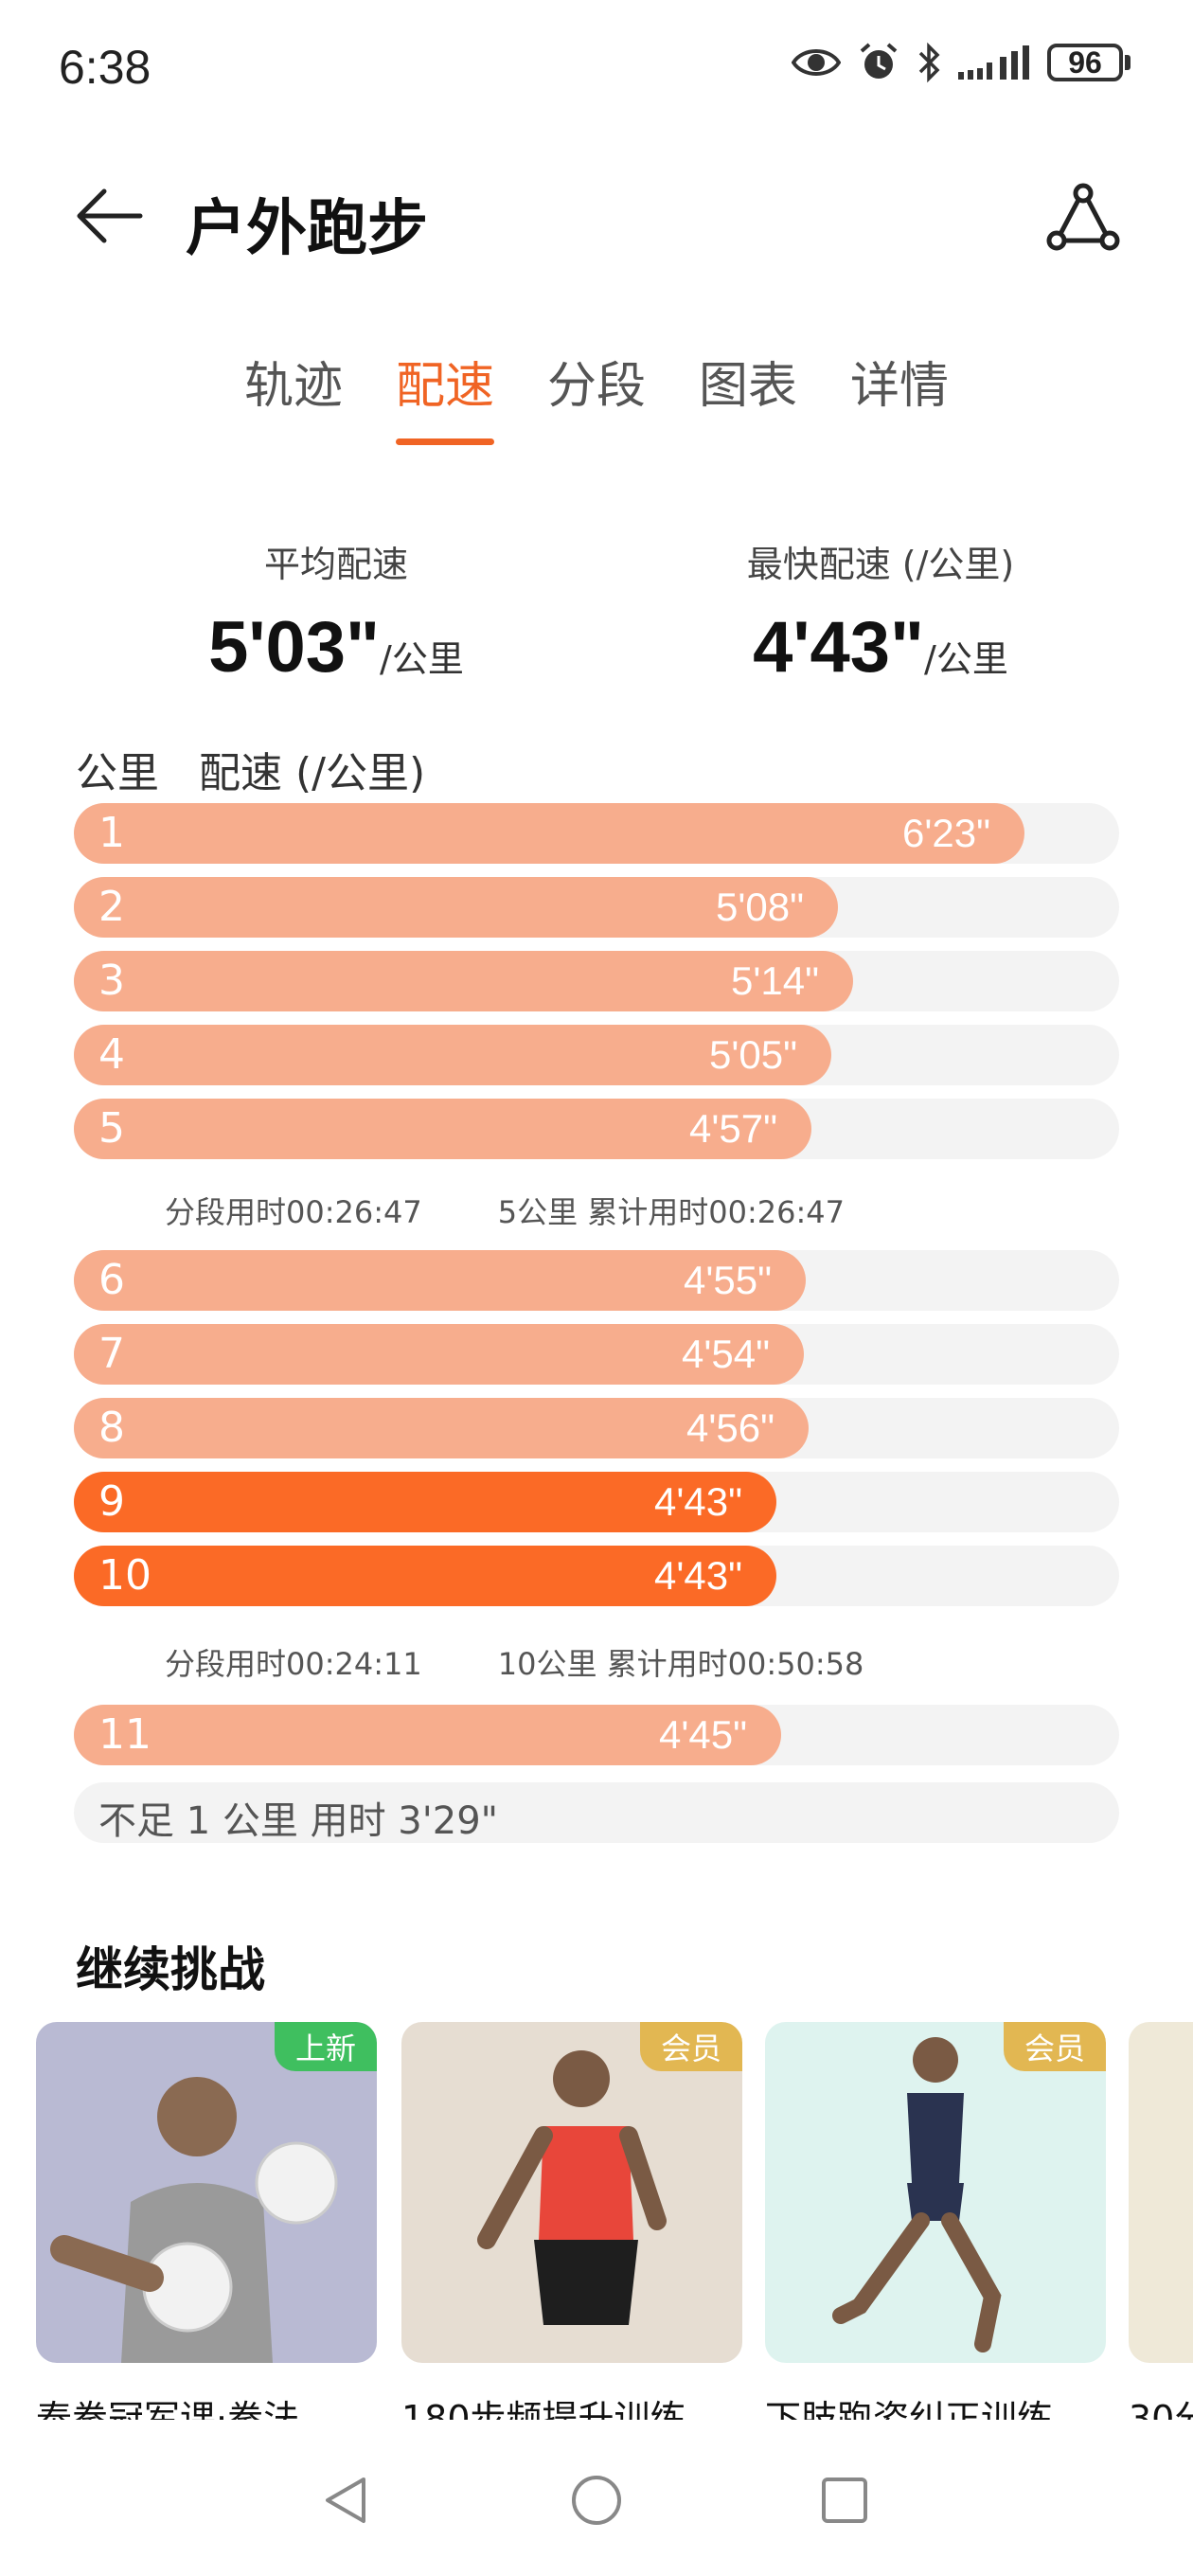 This screenshot has width=1193, height=2576. I want to click on average-pace-unit: /公里, so click(422, 659).